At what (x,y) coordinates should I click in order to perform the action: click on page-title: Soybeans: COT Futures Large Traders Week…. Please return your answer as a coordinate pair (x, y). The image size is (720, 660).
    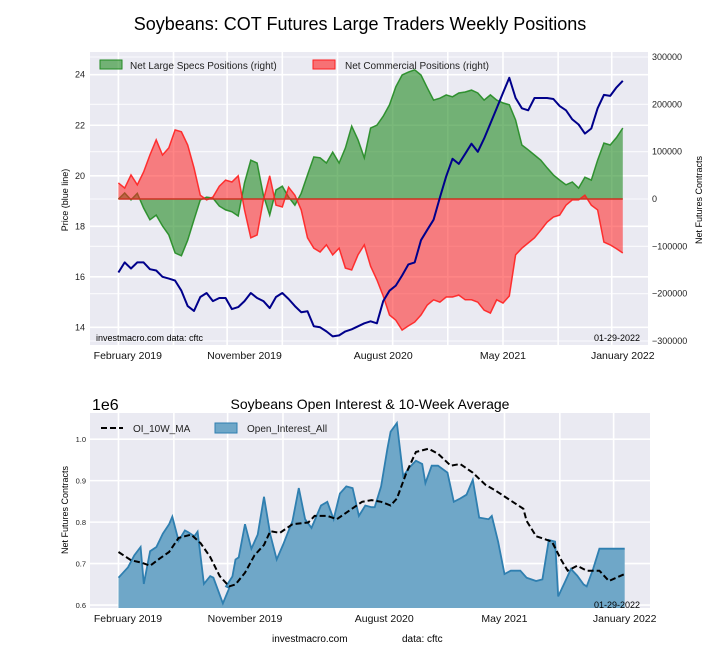
    Looking at the image, I should click on (360, 24).